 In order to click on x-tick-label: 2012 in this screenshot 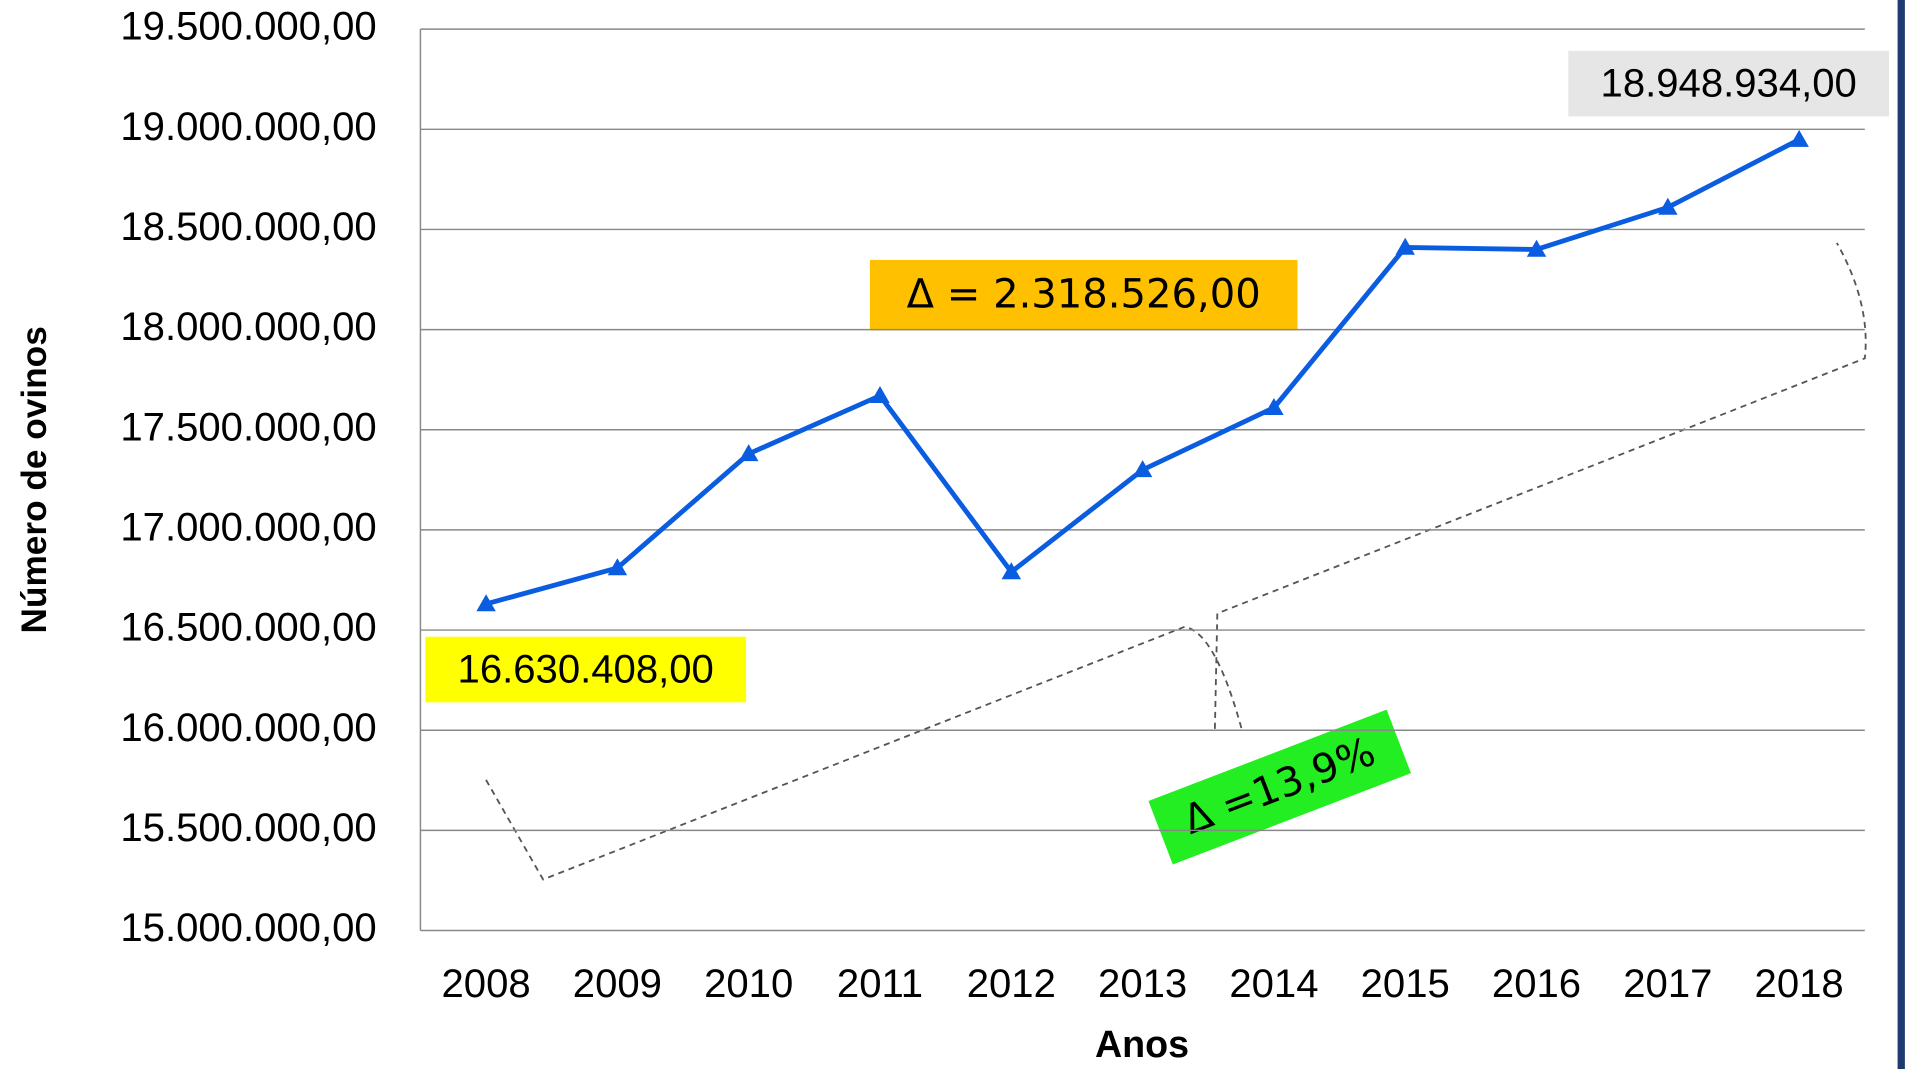, I will do `click(1011, 984)`.